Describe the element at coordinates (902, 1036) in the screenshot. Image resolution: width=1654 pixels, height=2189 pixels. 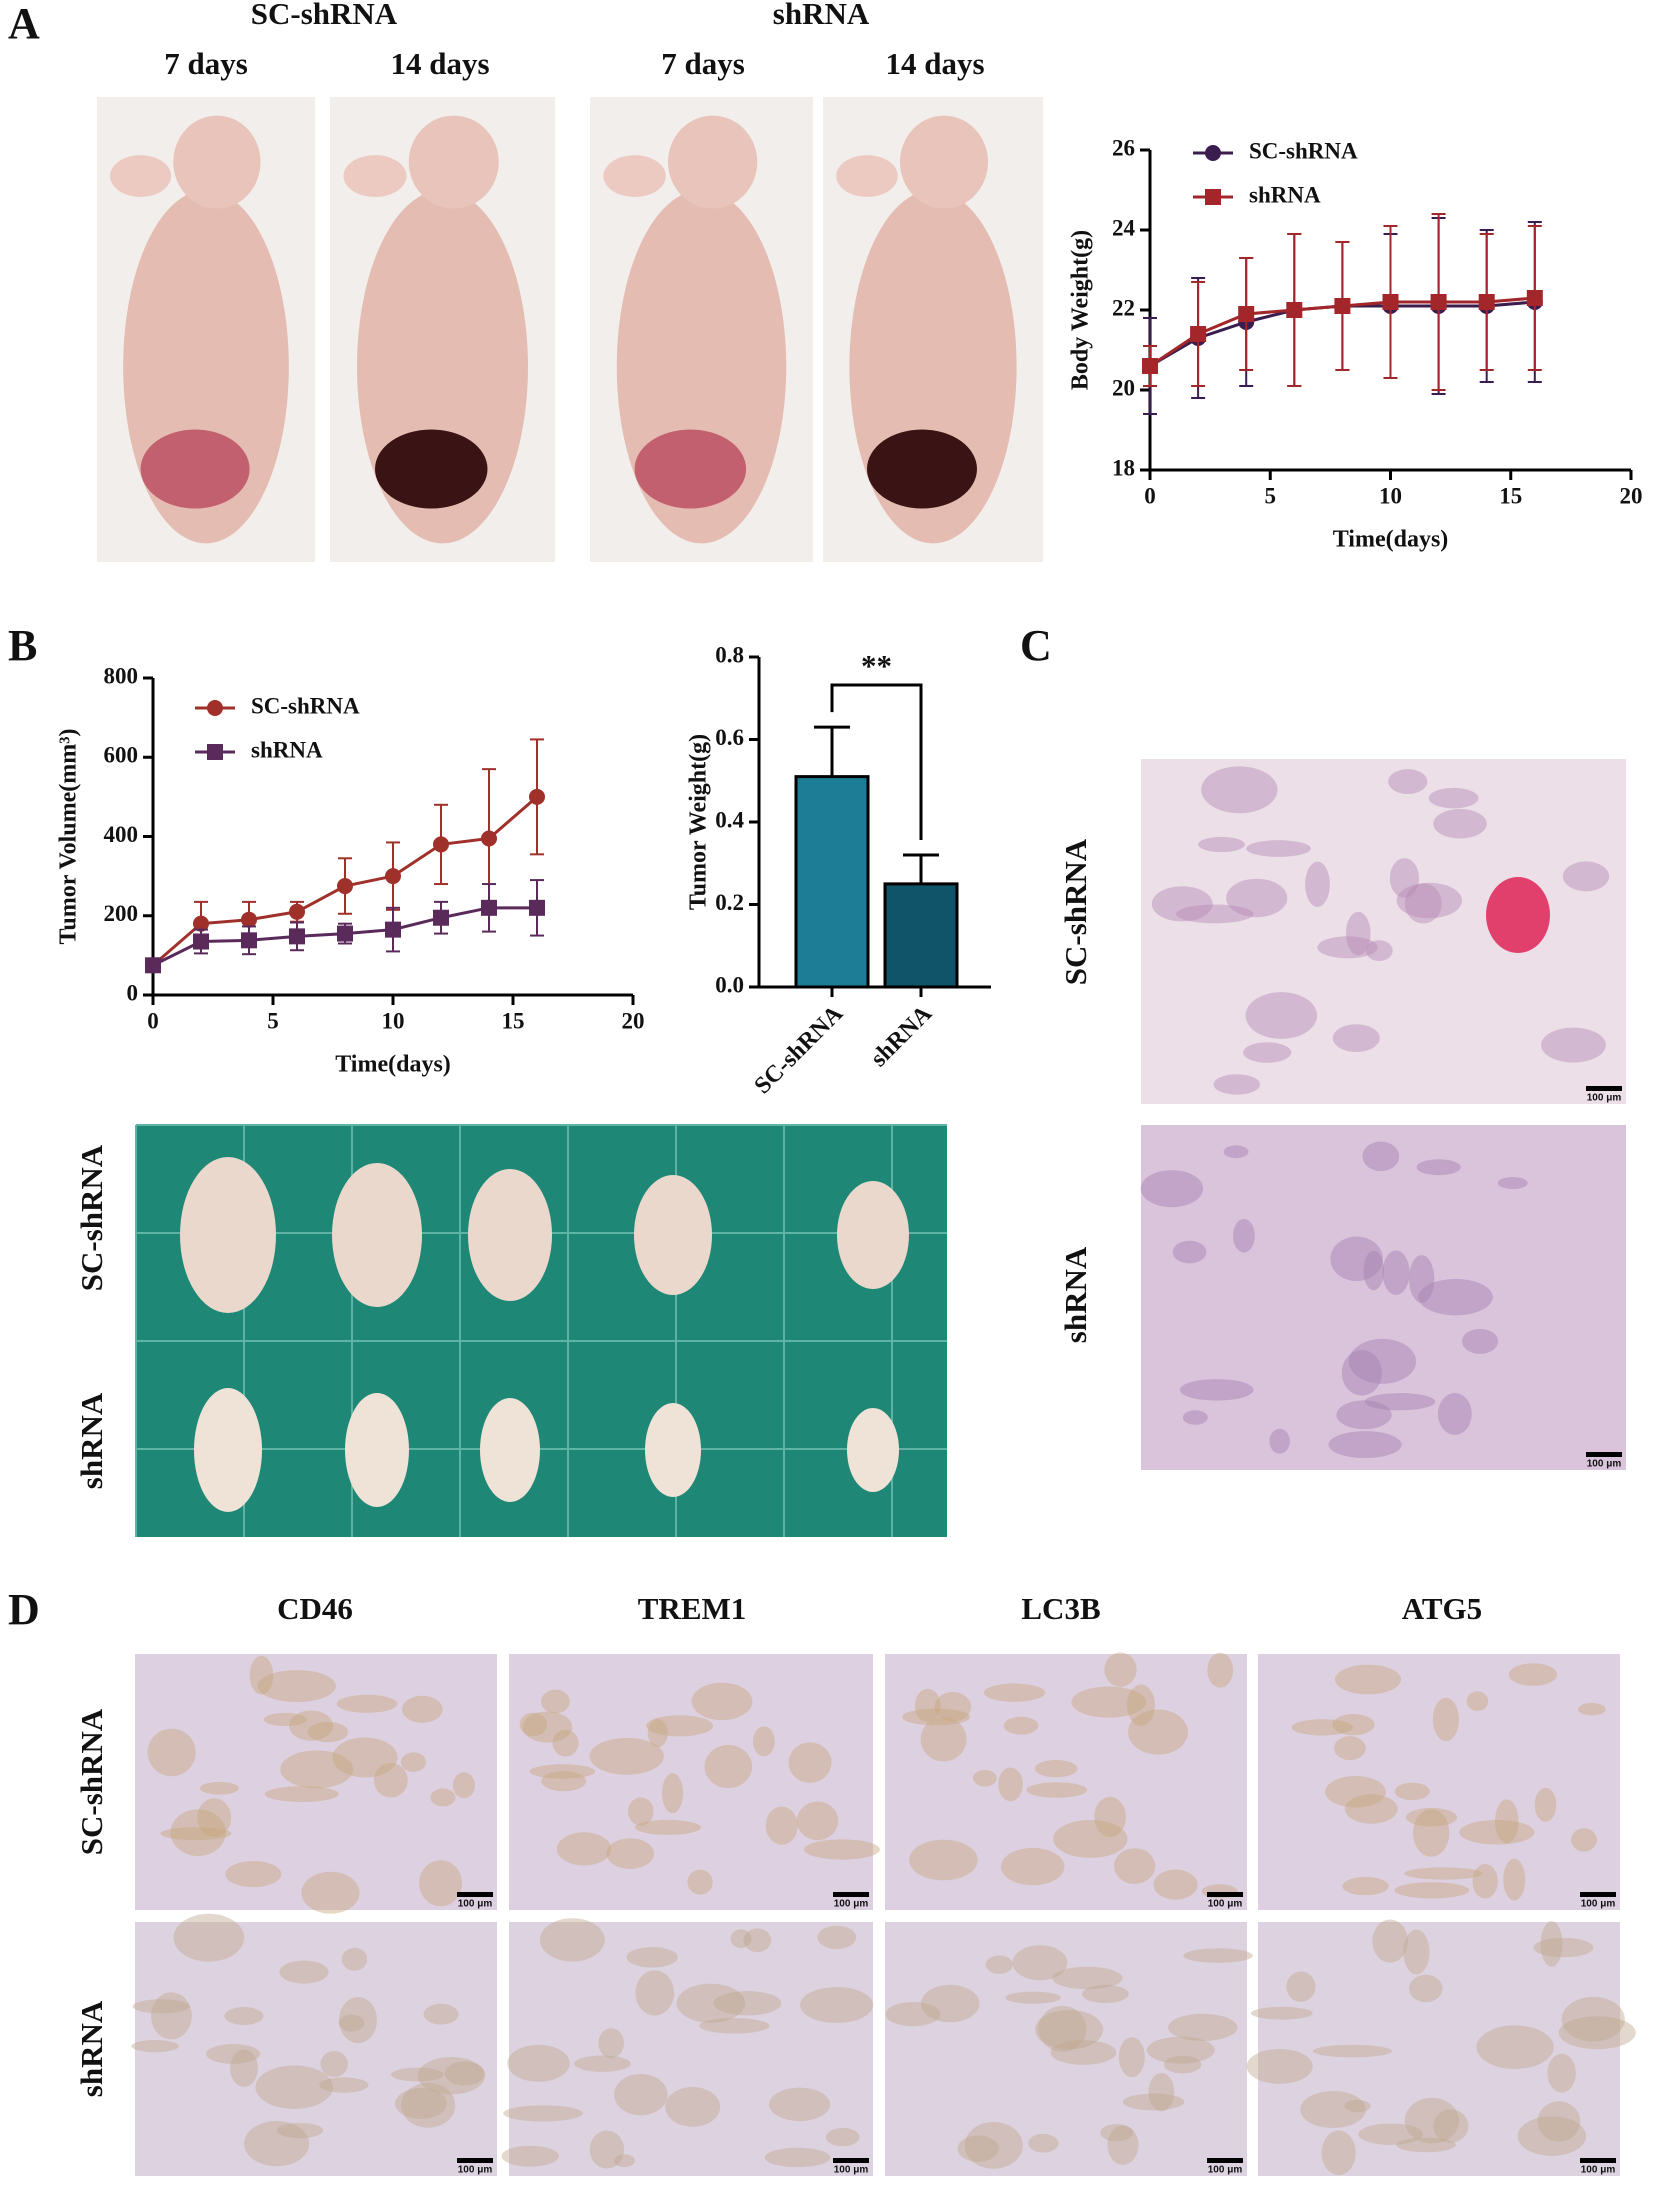
I see `x-tick-label: shRNA` at that location.